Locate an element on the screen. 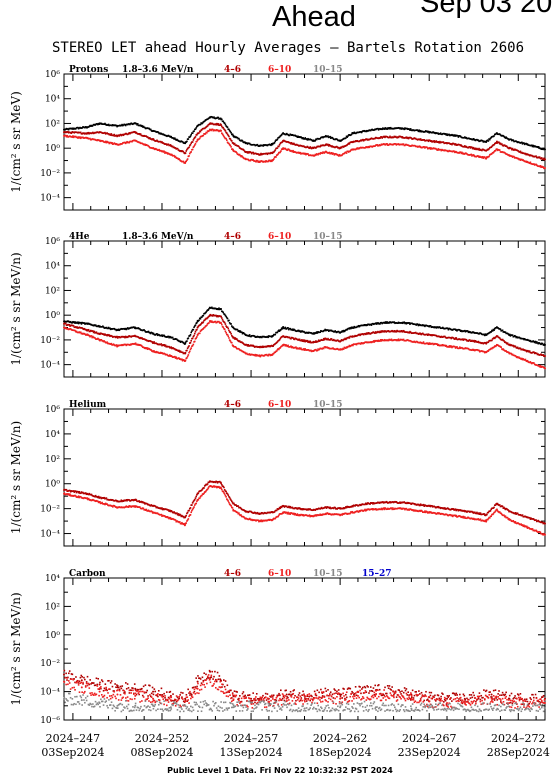  y-tick-label: 10⁰ is located at coordinates (52, 316).